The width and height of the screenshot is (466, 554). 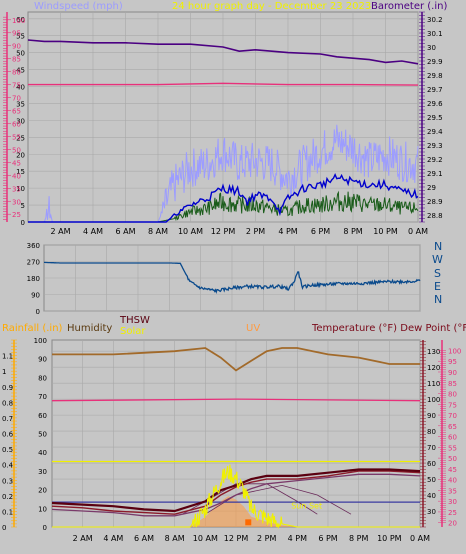 I want to click on baro-y-tick-label: 30, so click(x=431, y=48).